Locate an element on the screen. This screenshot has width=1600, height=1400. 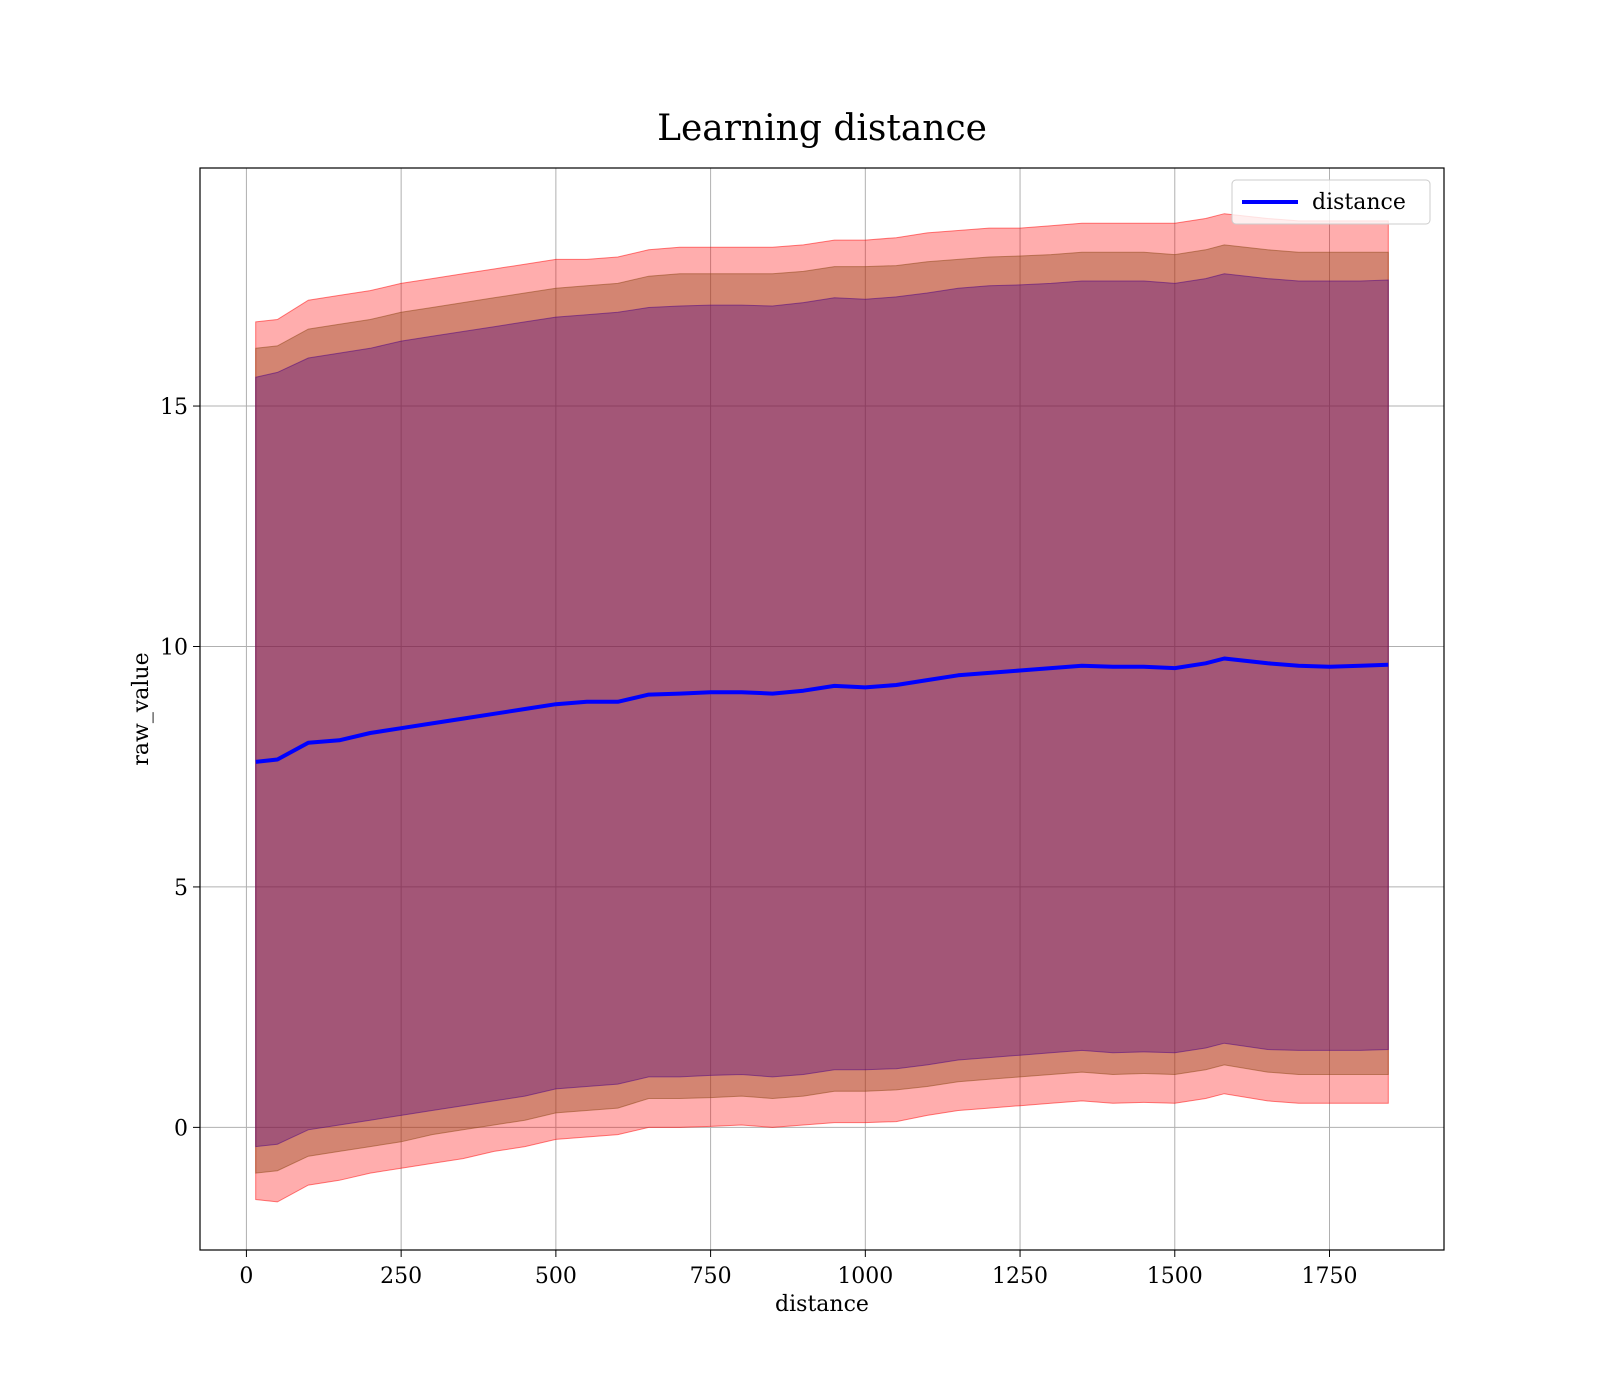
x-tick-label: 1750 is located at coordinates (1330, 1276).